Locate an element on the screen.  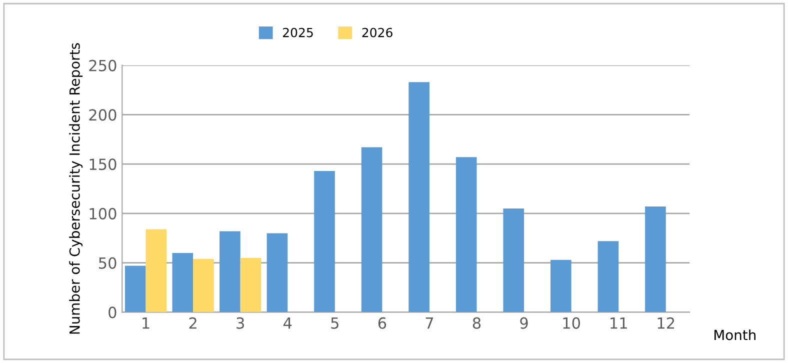
legend-label: 2025 is located at coordinates (297, 33).